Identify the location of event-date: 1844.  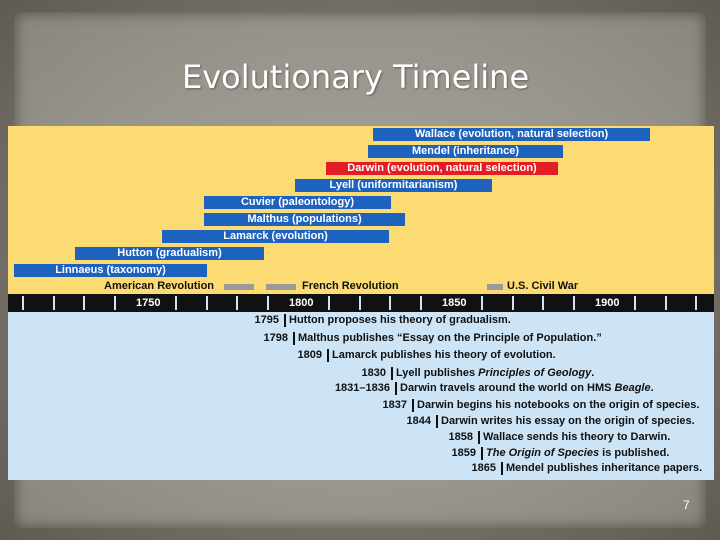
(418, 421).